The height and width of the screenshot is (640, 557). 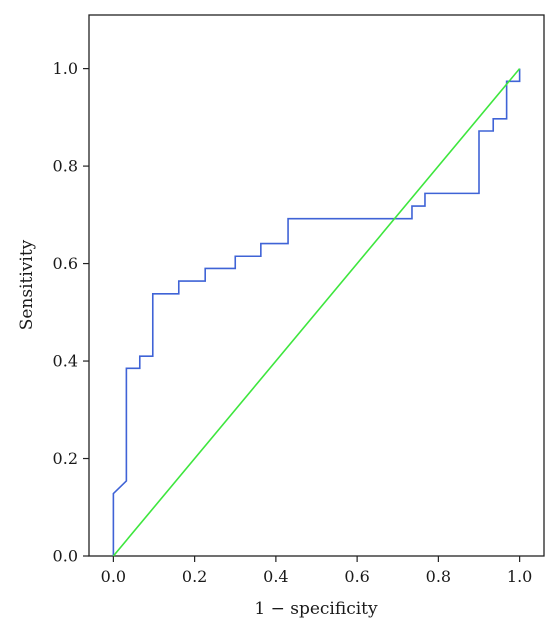 I want to click on x-tick-label: 0.4, so click(x=275, y=576).